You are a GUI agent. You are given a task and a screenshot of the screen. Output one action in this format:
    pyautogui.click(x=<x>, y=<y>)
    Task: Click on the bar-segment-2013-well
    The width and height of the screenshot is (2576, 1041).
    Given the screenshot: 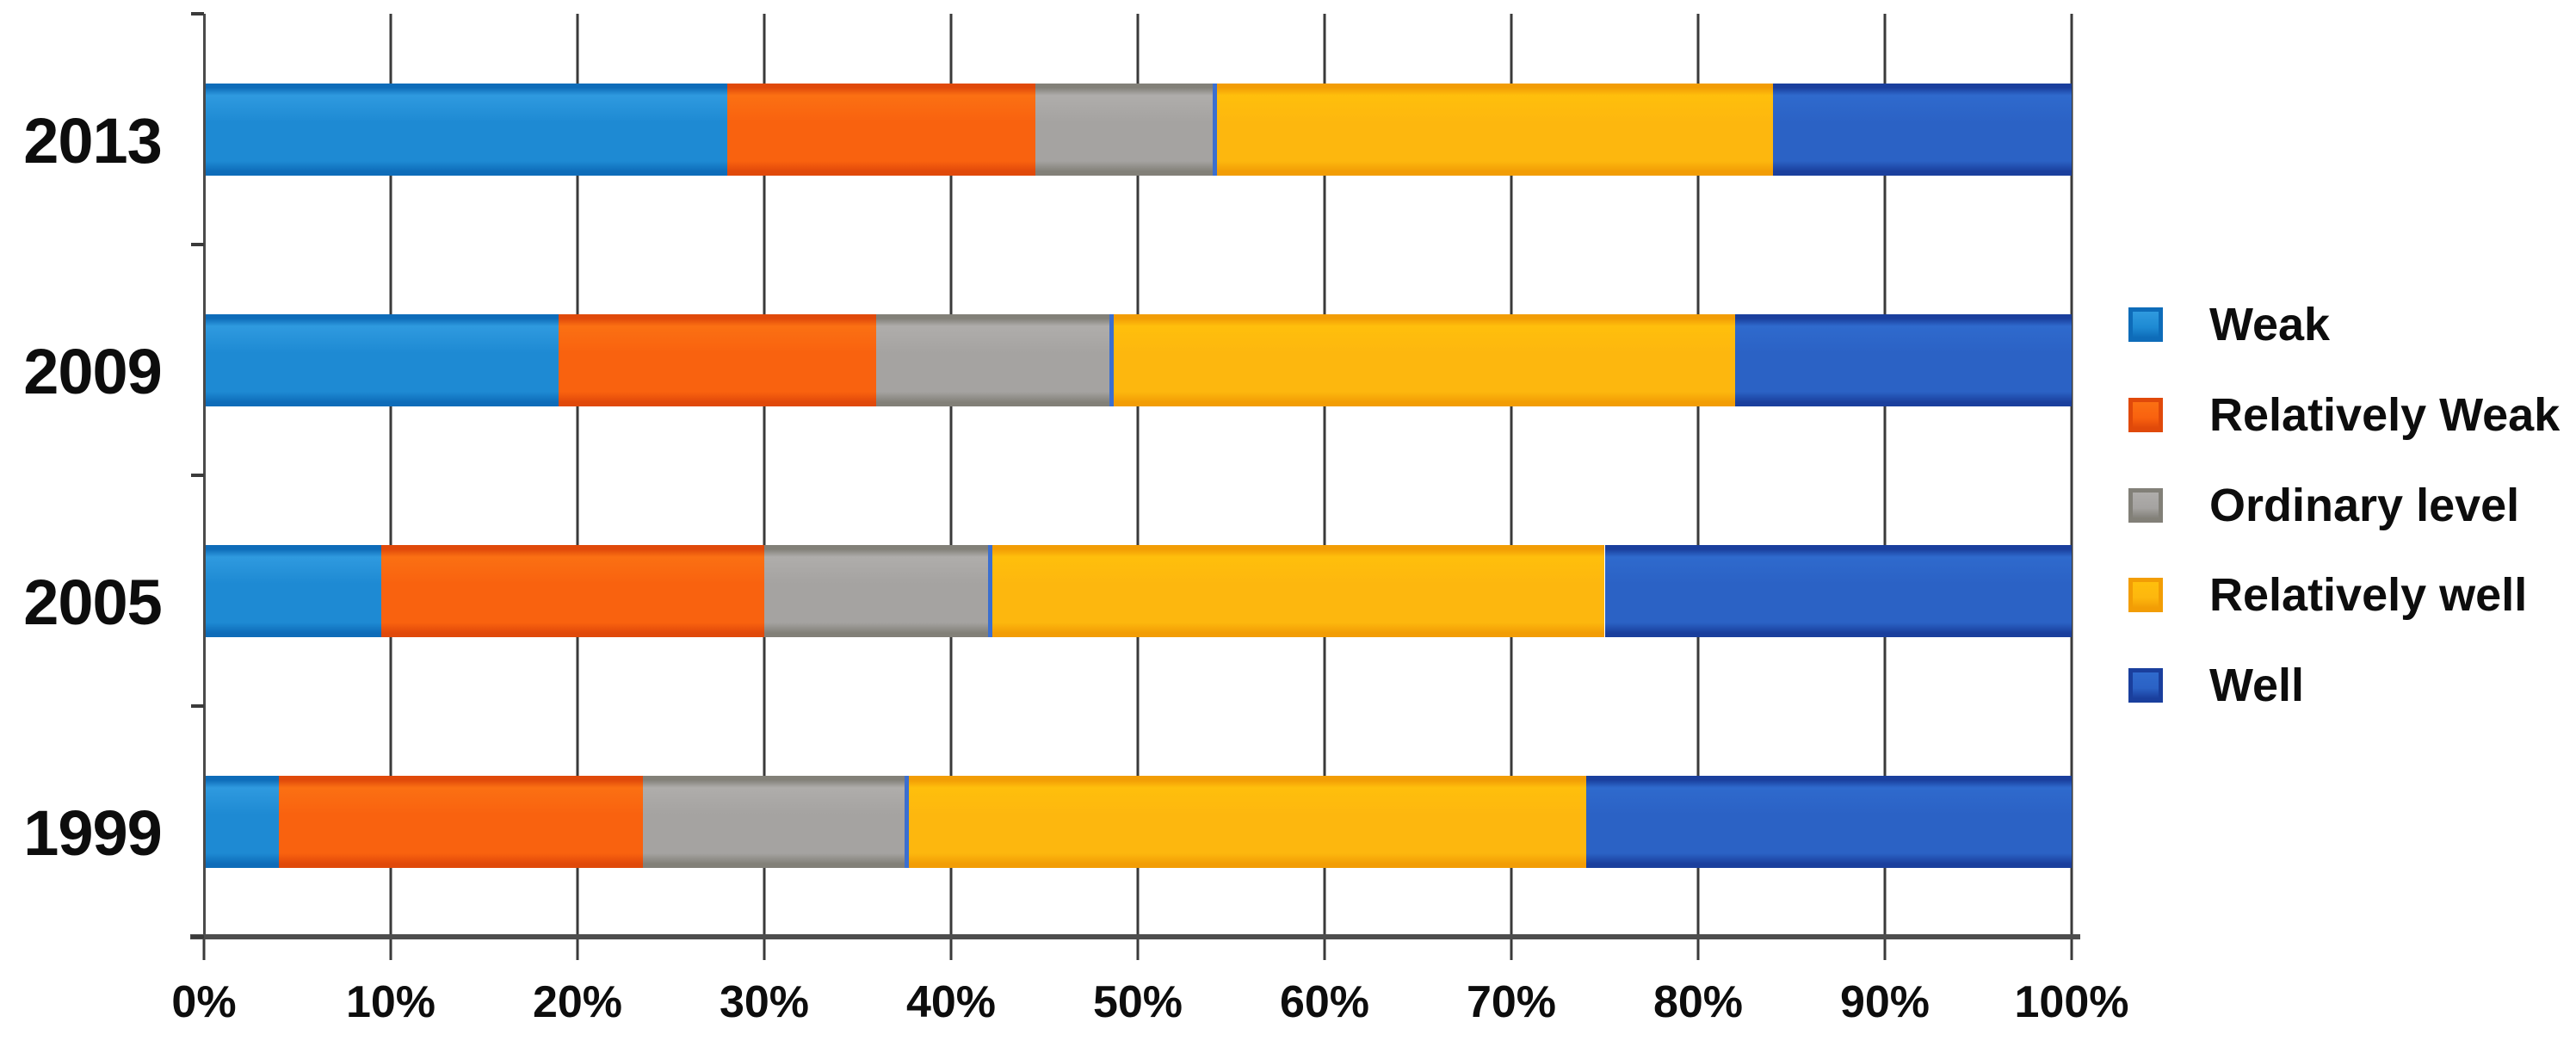 What is the action you would take?
    pyautogui.click(x=1922, y=130)
    